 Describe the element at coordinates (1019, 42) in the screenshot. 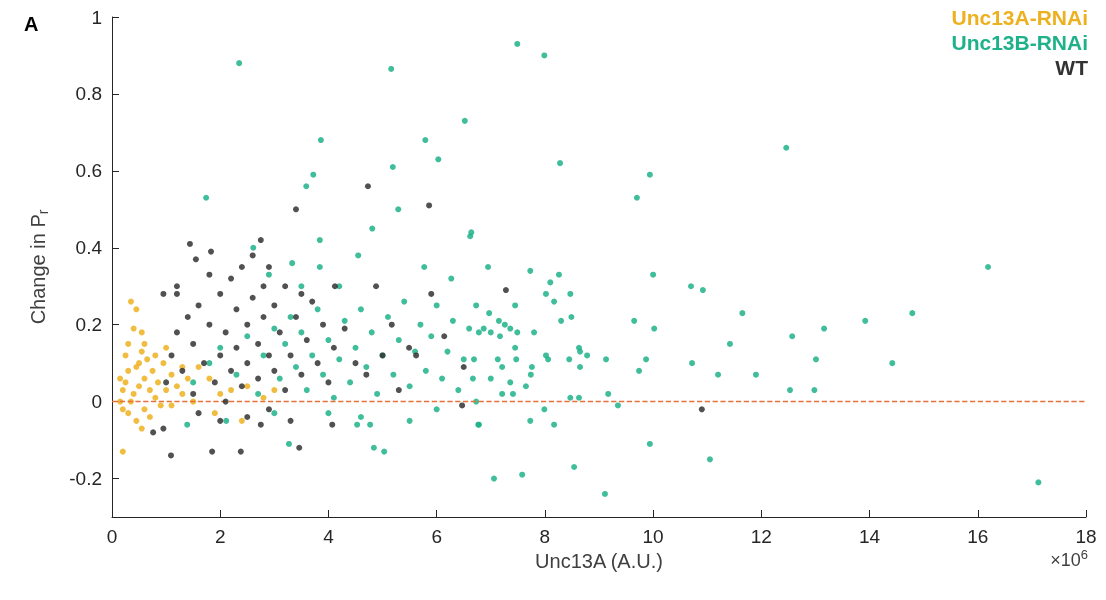

I see `text: Unc13B-RNAi` at that location.